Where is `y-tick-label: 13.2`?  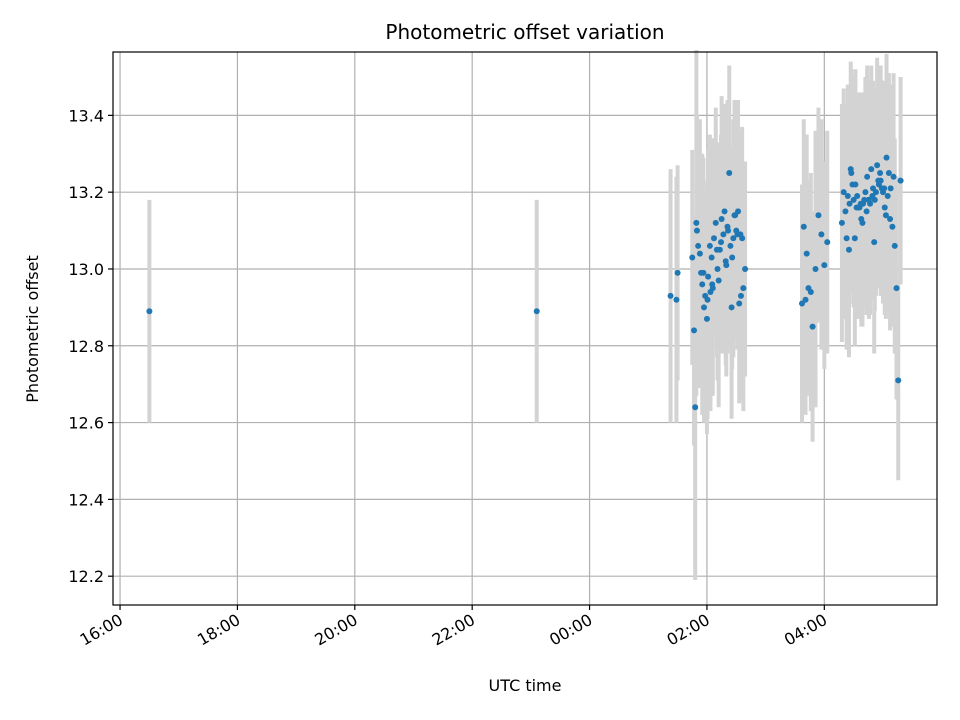 y-tick-label: 13.2 is located at coordinates (86, 192).